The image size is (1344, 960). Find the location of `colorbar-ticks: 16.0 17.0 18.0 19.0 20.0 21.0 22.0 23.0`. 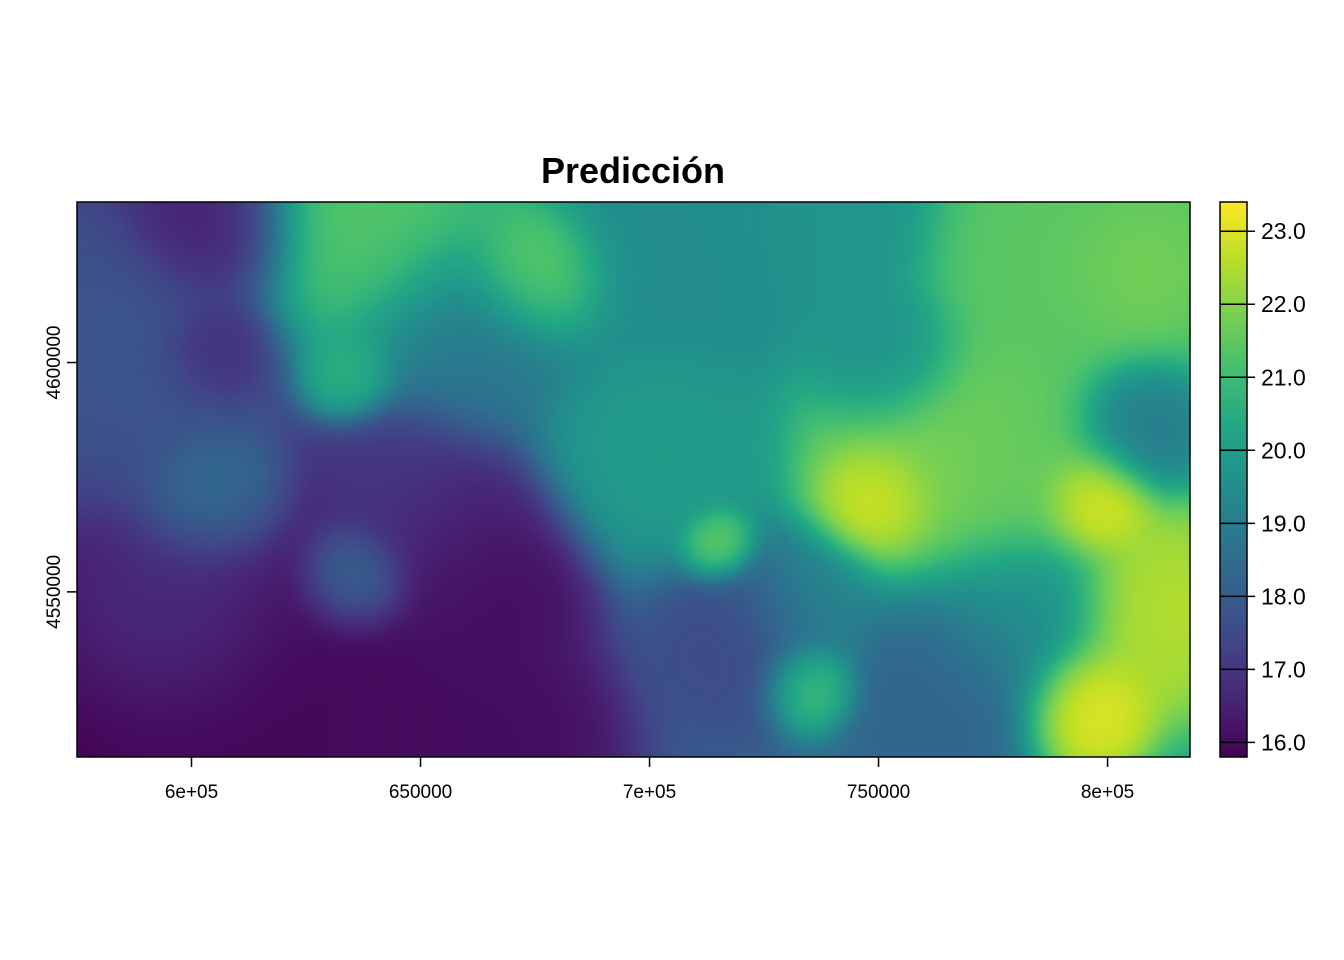

colorbar-ticks: 16.0 17.0 18.0 19.0 20.0 21.0 22.0 23.0 is located at coordinates (1263, 486).